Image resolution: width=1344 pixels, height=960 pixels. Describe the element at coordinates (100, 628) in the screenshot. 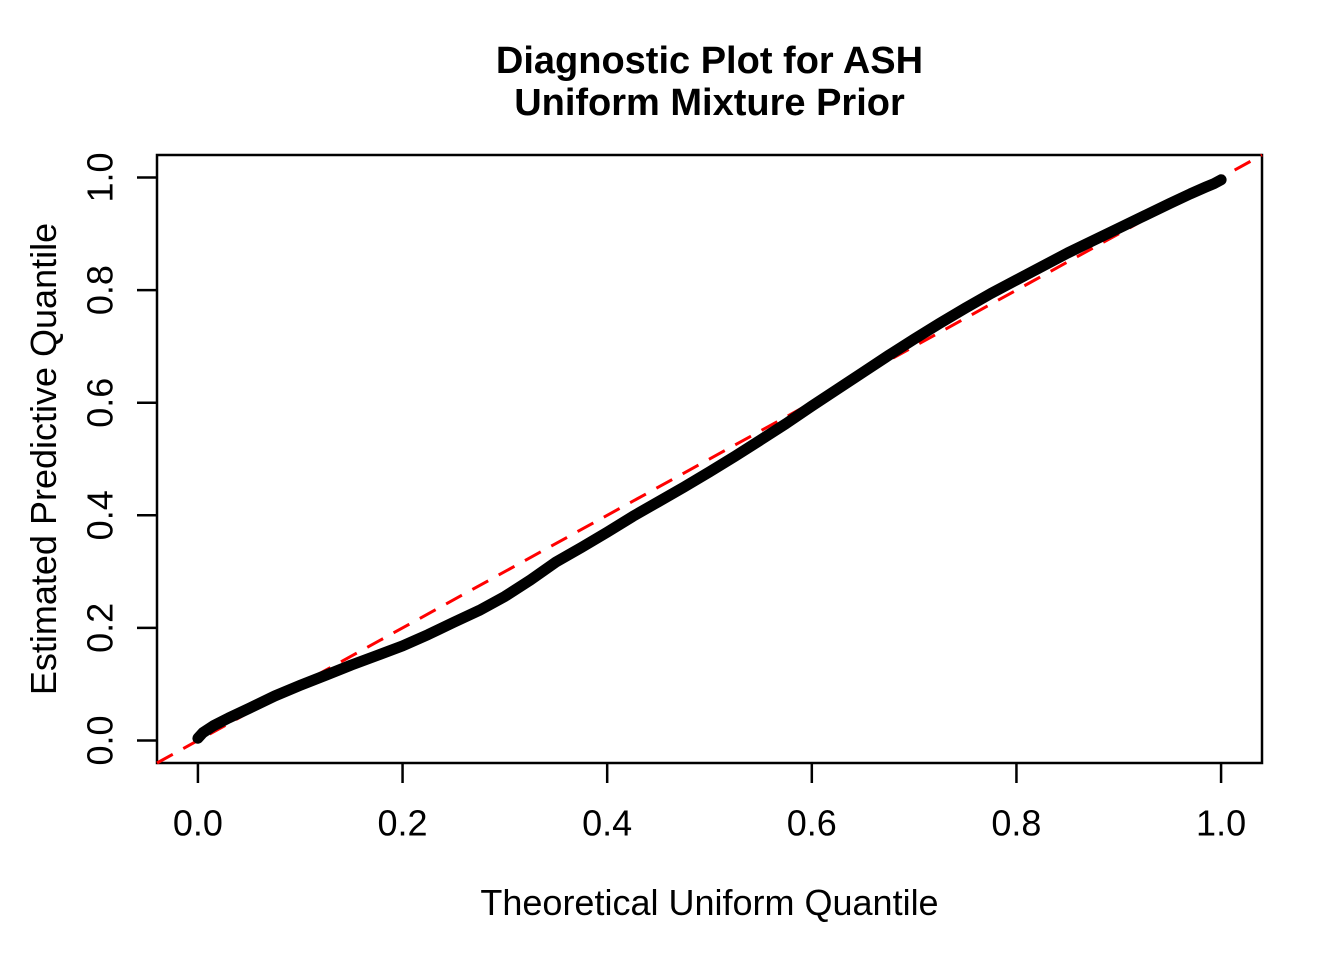

I see `y-tick-label: 0.2` at that location.